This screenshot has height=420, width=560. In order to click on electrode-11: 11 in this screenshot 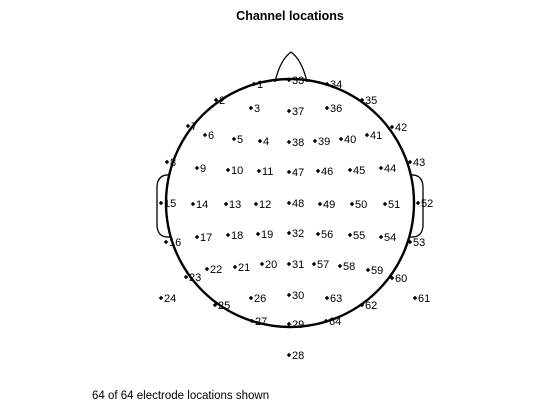, I will do `click(264, 172)`.